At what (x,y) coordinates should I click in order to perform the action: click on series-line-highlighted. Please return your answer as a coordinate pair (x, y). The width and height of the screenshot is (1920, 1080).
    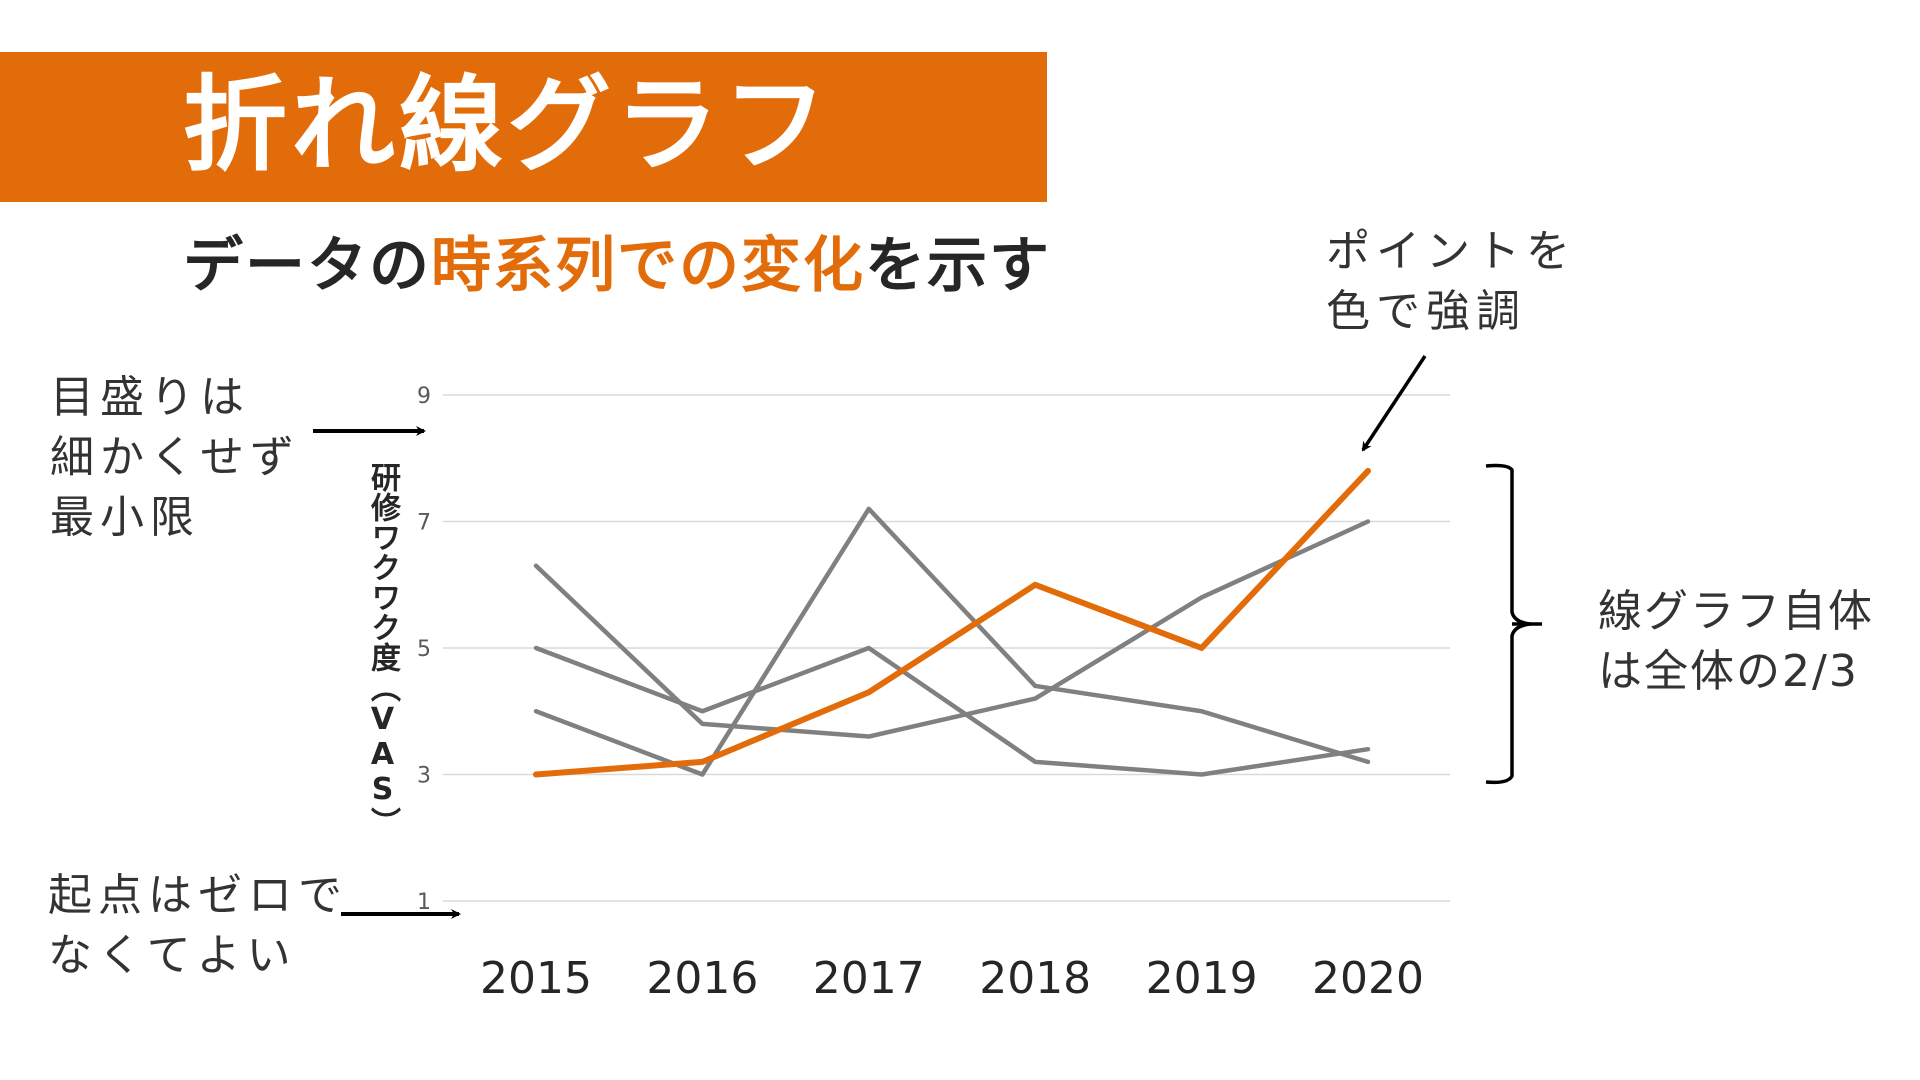
    Looking at the image, I should click on (952, 622).